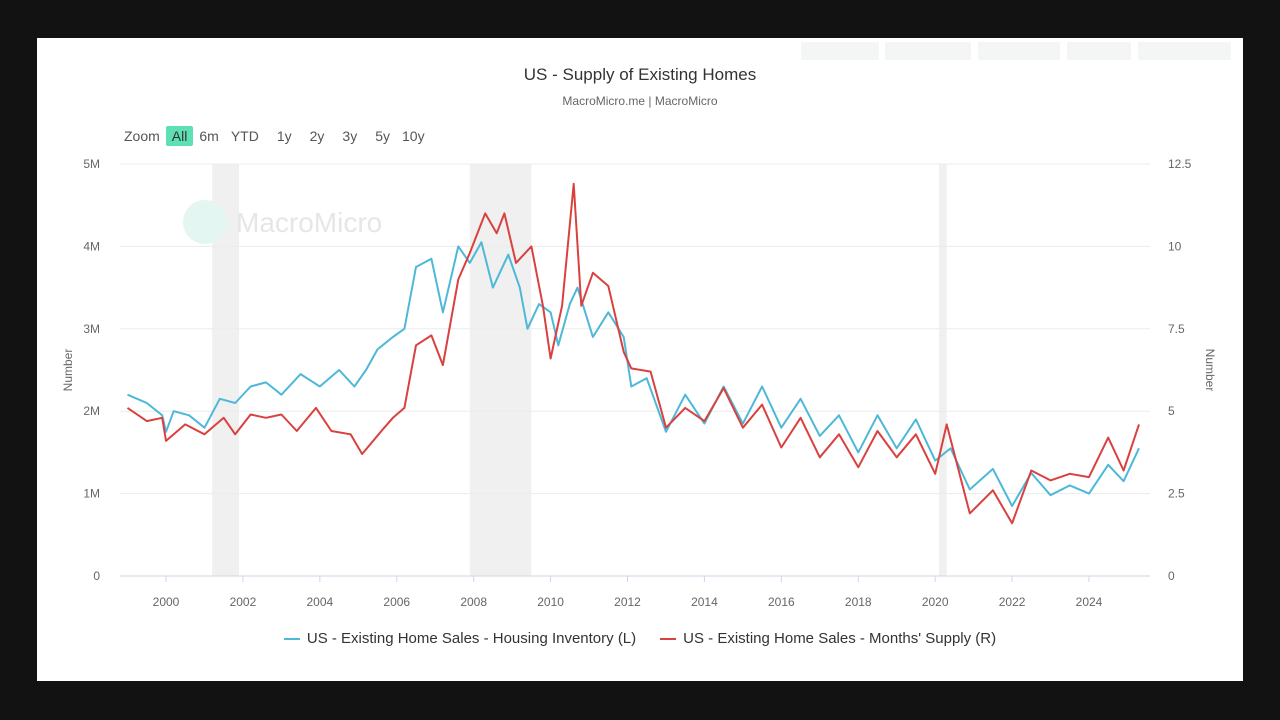 The height and width of the screenshot is (720, 1280). I want to click on watermark-logo, so click(205, 222).